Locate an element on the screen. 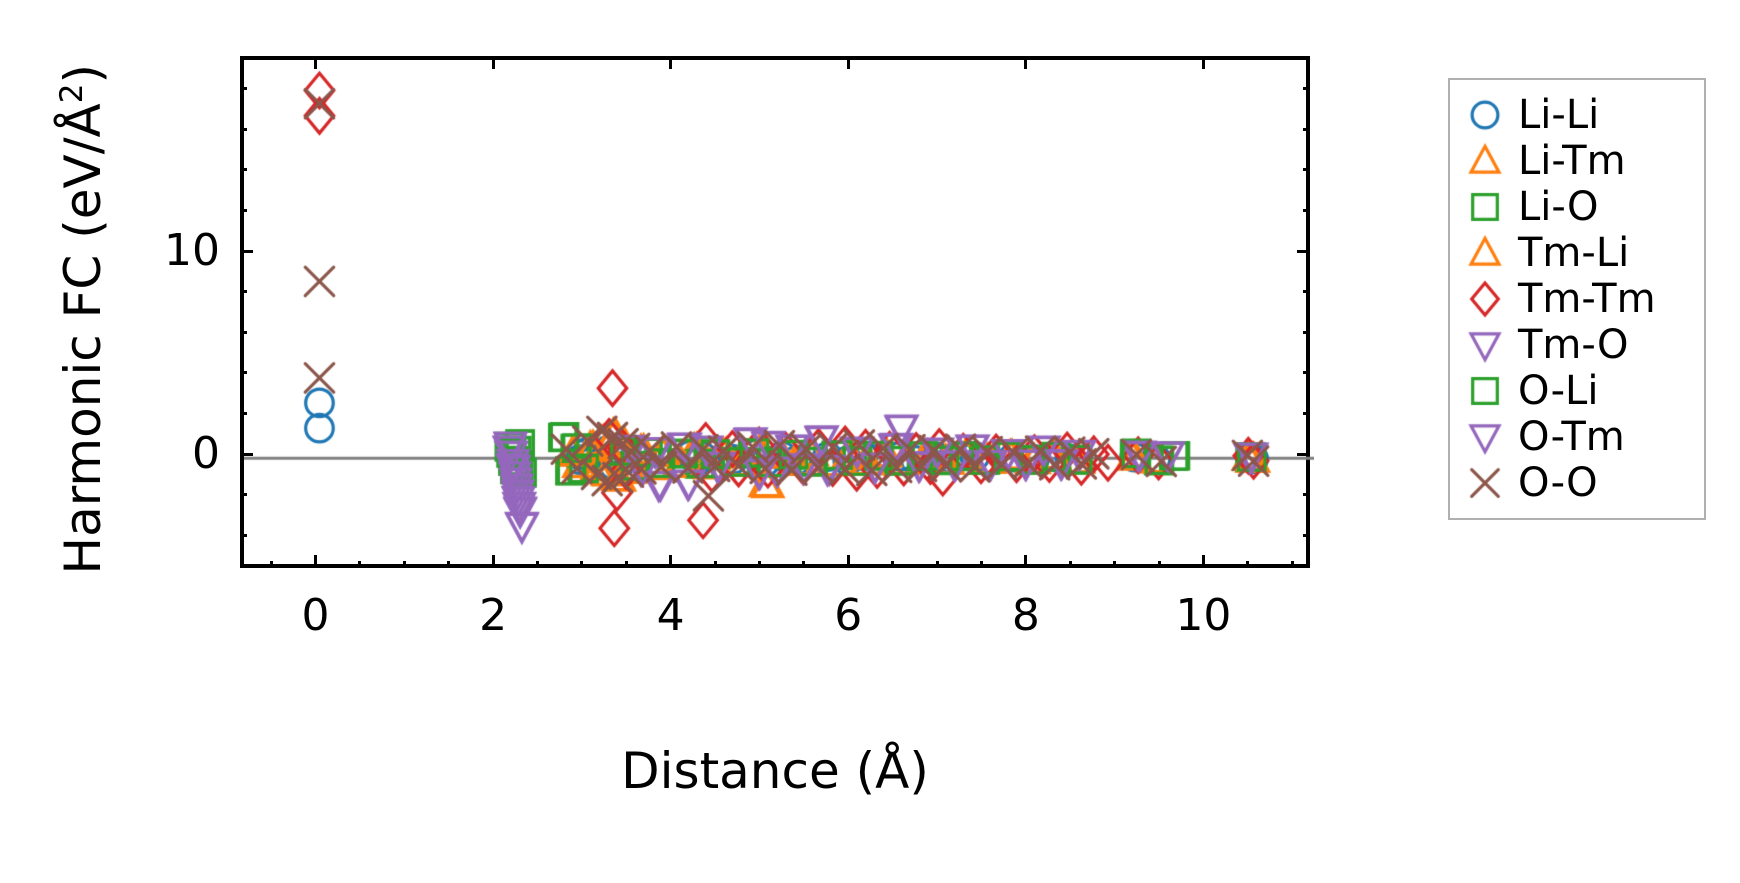 This screenshot has height=883, width=1740. legend-item-li-li: Li-Li is located at coordinates (1576, 115).